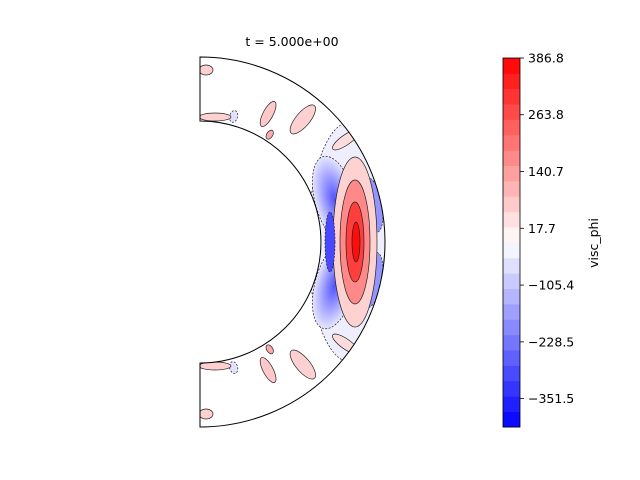 The height and width of the screenshot is (480, 640). I want to click on colorbar-tick-label: 17.7, so click(542, 228).